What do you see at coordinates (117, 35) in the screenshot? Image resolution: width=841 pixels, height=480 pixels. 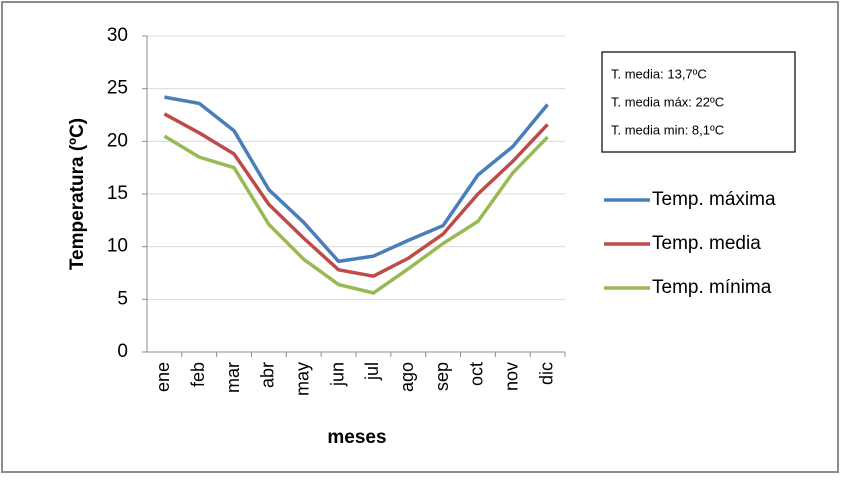 I see `y-tick-label: 30` at bounding box center [117, 35].